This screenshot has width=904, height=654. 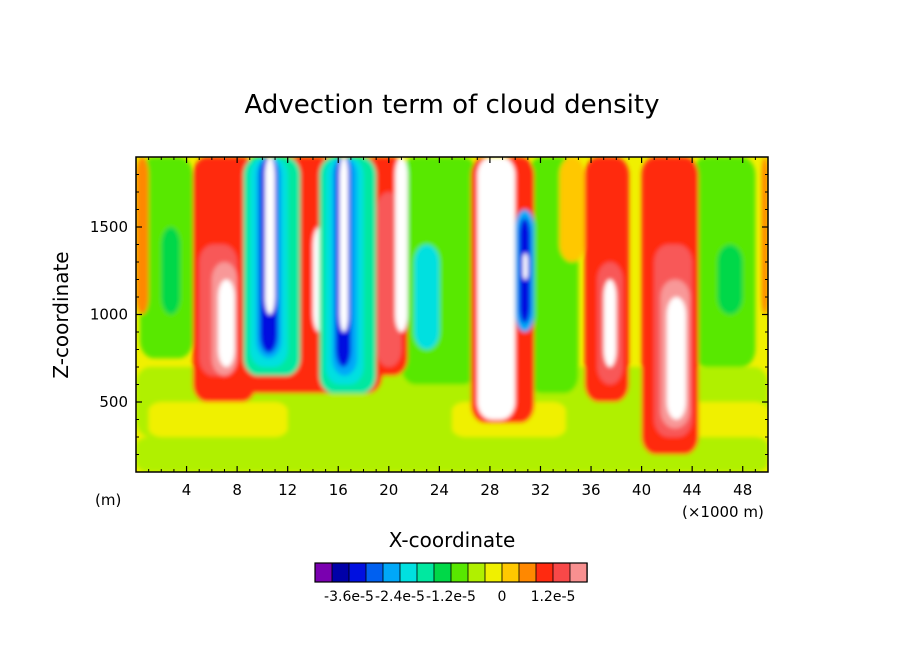 What do you see at coordinates (349, 597) in the screenshot?
I see `colorbar-label: -3.6e-5` at bounding box center [349, 597].